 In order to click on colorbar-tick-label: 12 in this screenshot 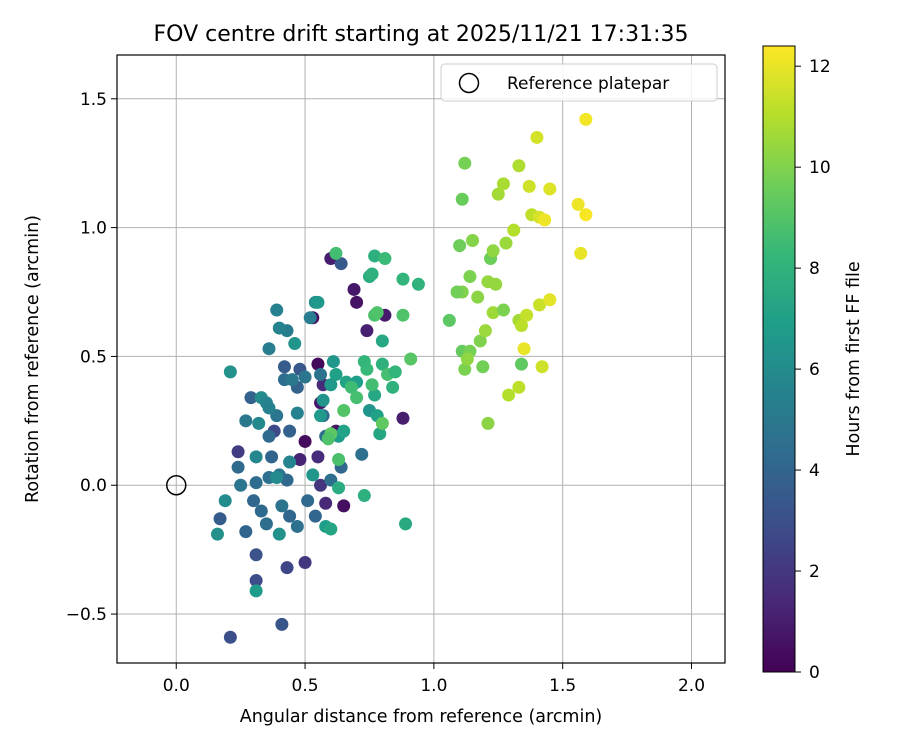, I will do `click(820, 67)`.